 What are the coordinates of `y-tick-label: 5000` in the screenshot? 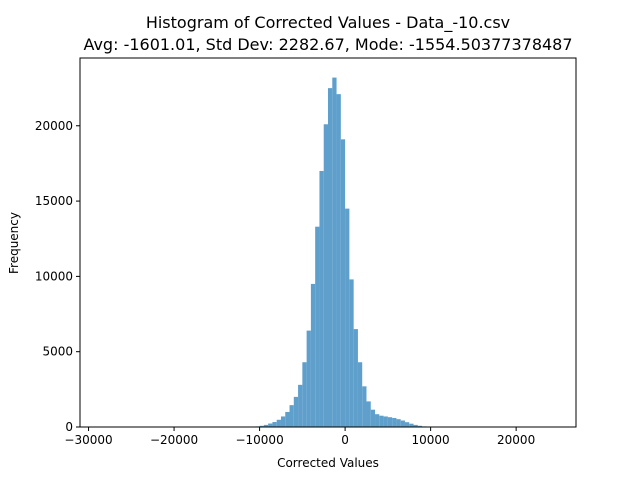 It's located at (57, 352).